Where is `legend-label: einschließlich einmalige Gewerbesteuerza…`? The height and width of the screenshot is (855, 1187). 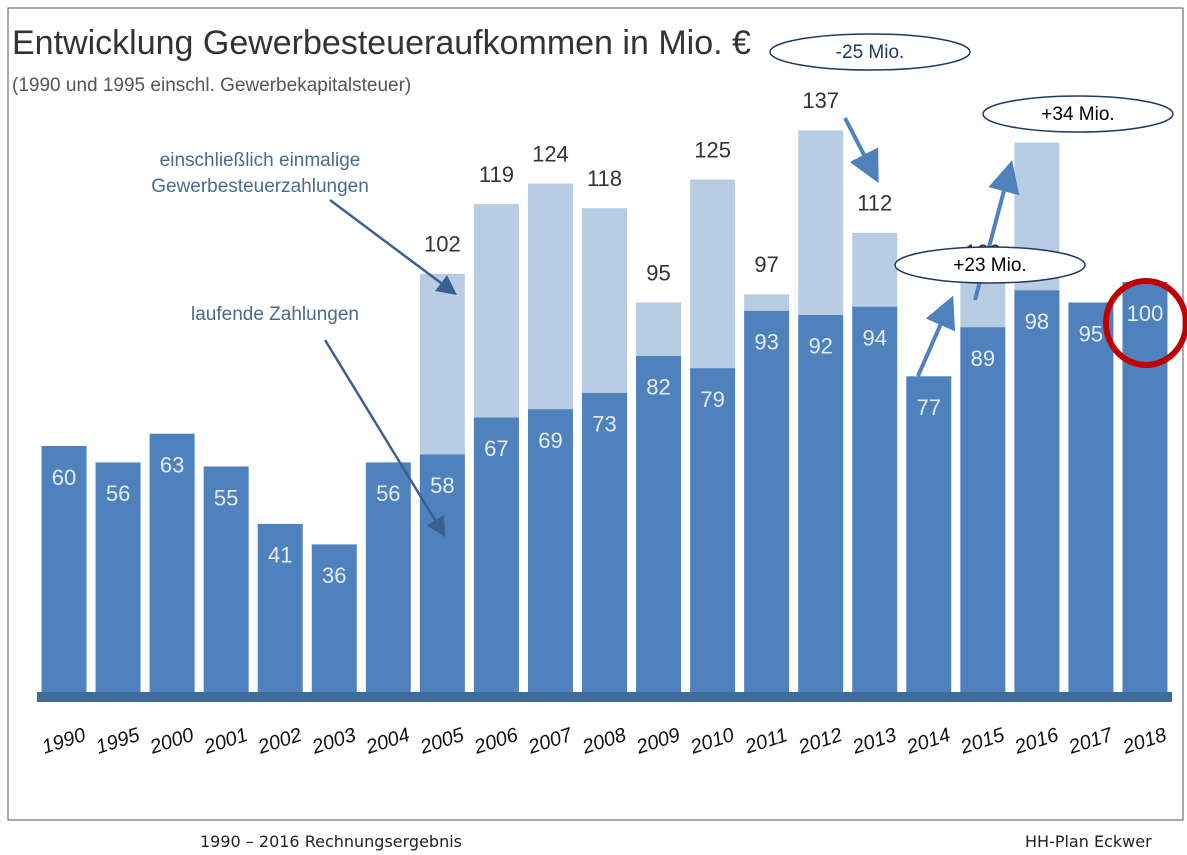
legend-label: einschließlich einmalige Gewerbesteuerza… is located at coordinates (260, 173).